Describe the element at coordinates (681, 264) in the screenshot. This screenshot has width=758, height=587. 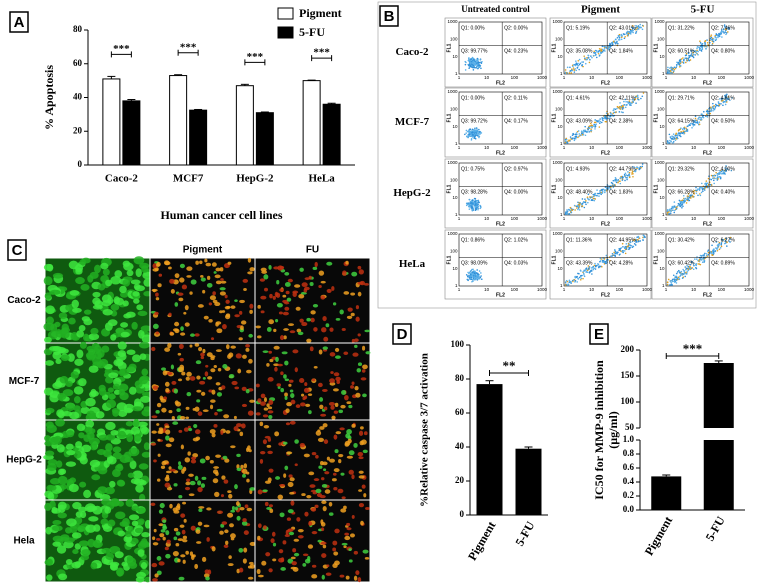
I see `quadrant-label: Q3: 60.42%` at that location.